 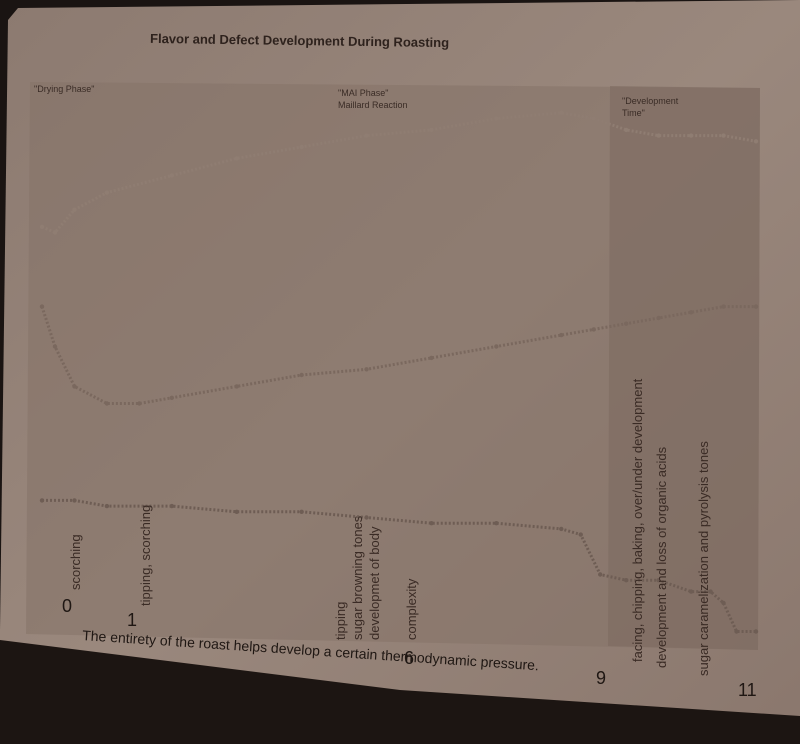 I want to click on annotation-sugar-browning: sugar browning tones, so click(x=357, y=577).